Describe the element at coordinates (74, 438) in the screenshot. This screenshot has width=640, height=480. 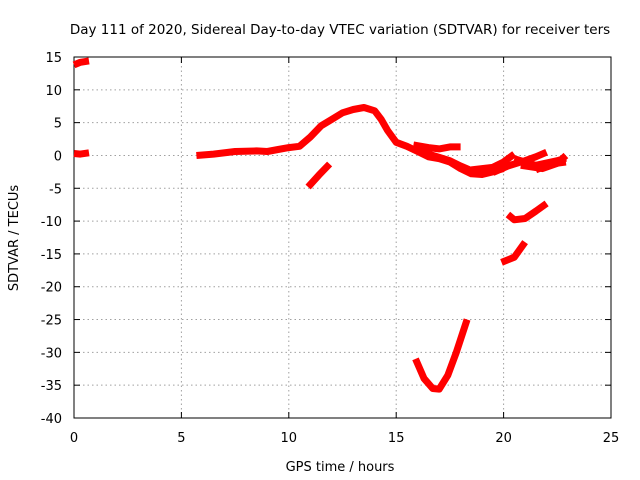
I see `x-tick-label: 0` at that location.